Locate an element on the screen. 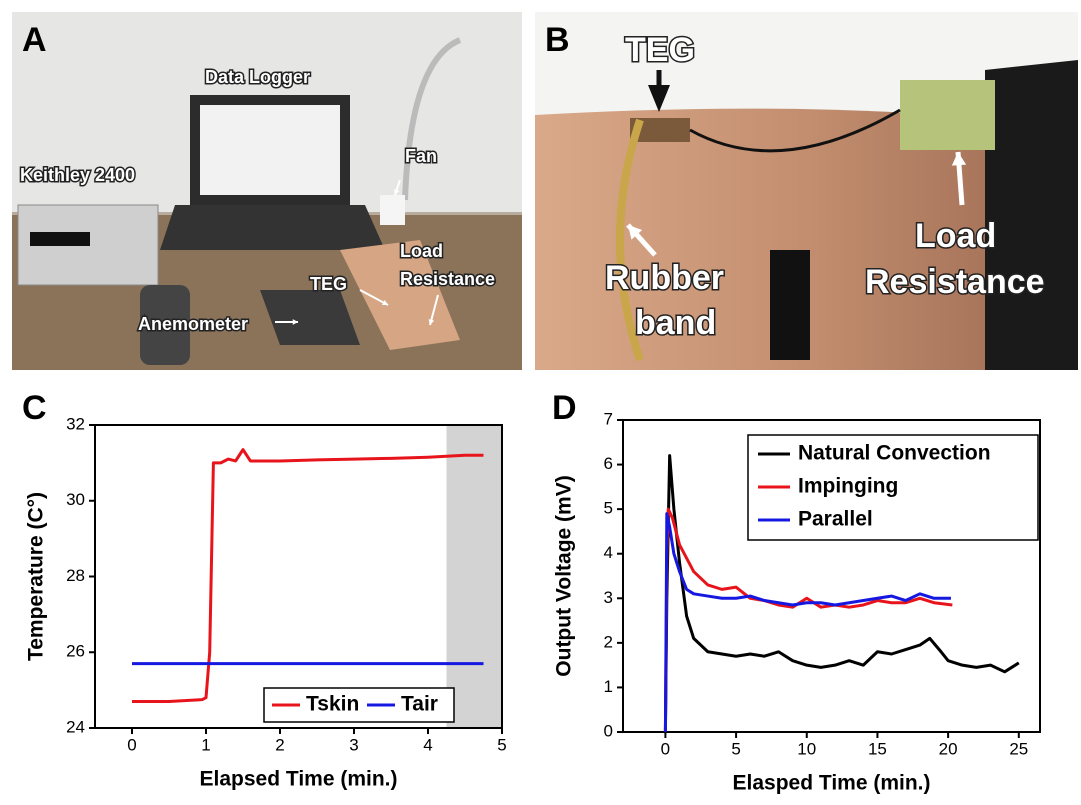 The height and width of the screenshot is (805, 1081). anemometer-head is located at coordinates (310, 317).